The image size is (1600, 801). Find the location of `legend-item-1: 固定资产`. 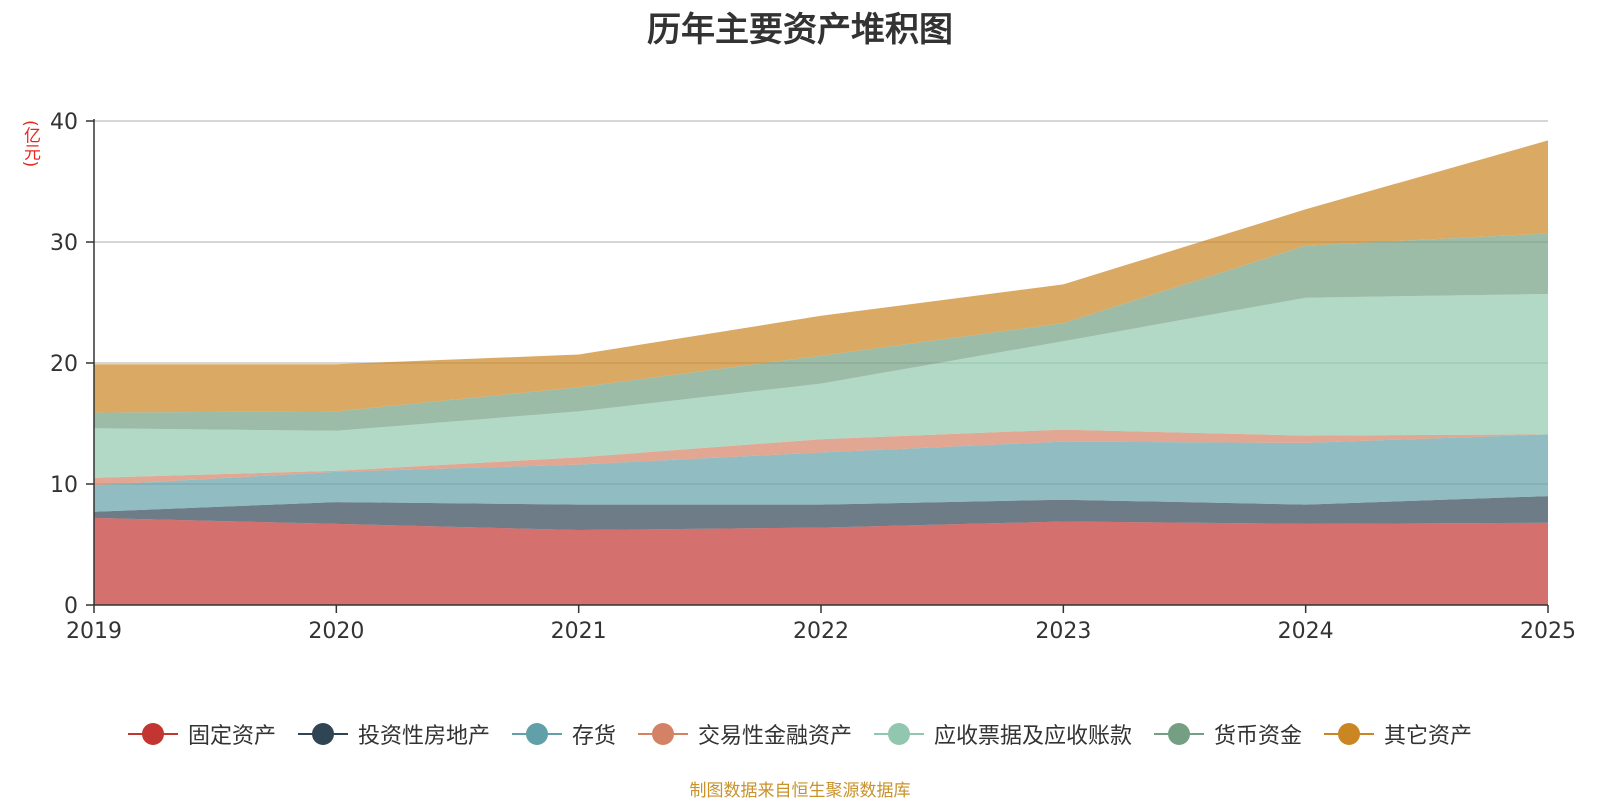

legend-item-1: 固定资产 is located at coordinates (201, 734).